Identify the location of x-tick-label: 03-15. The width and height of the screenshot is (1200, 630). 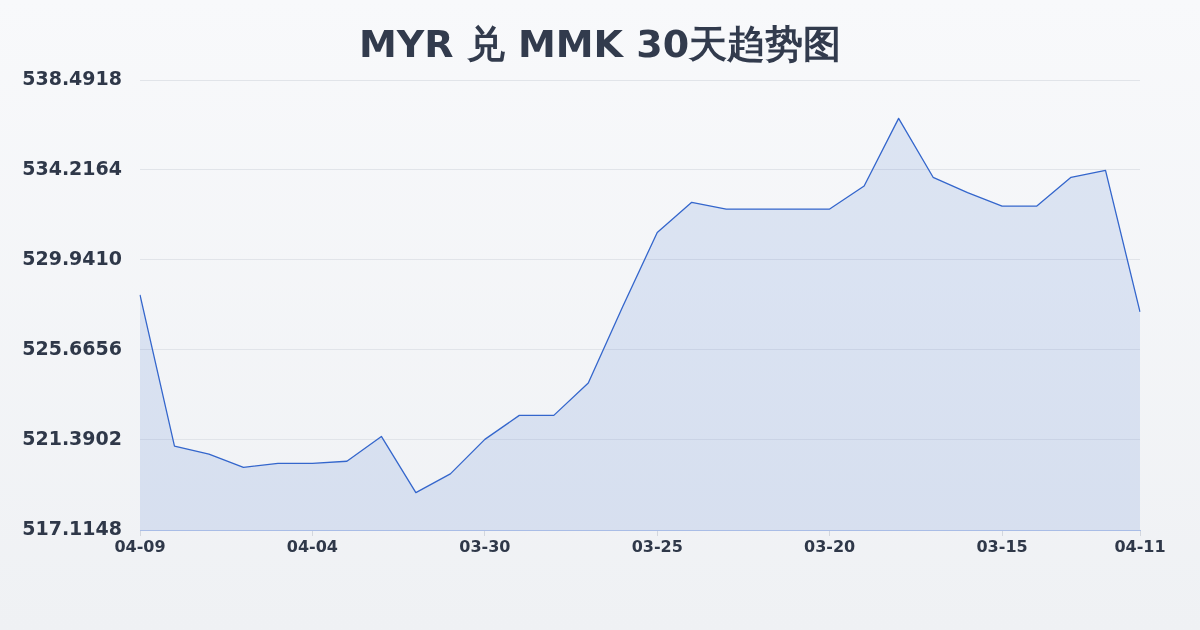
(1002, 546).